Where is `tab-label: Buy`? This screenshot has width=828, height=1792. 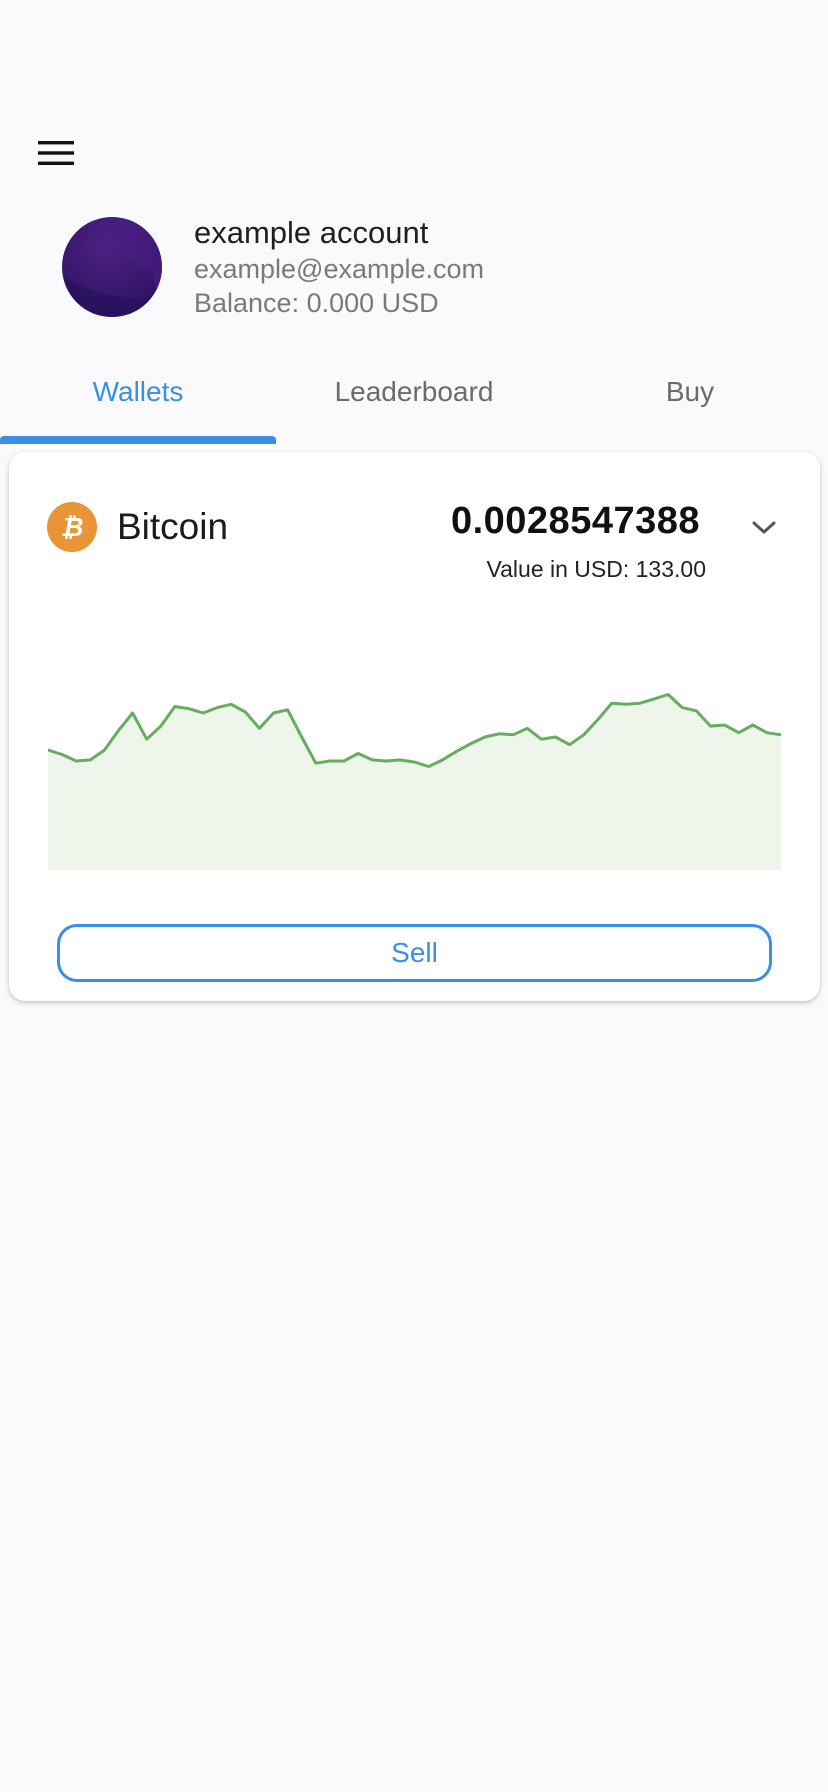
tab-label: Buy is located at coordinates (690, 391).